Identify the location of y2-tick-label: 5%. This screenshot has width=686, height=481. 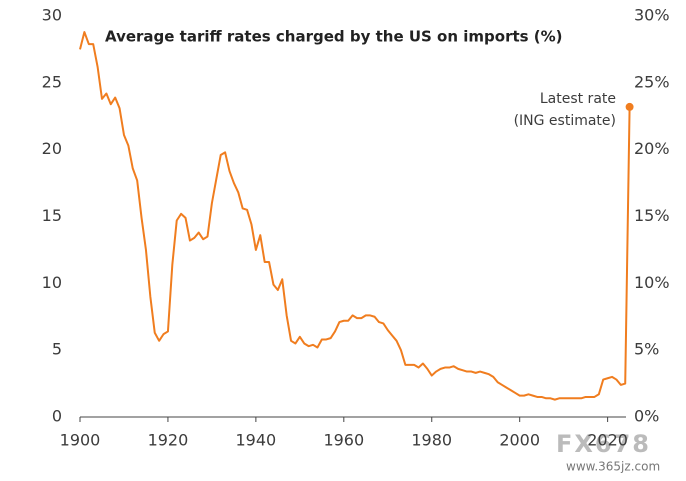
(646, 349).